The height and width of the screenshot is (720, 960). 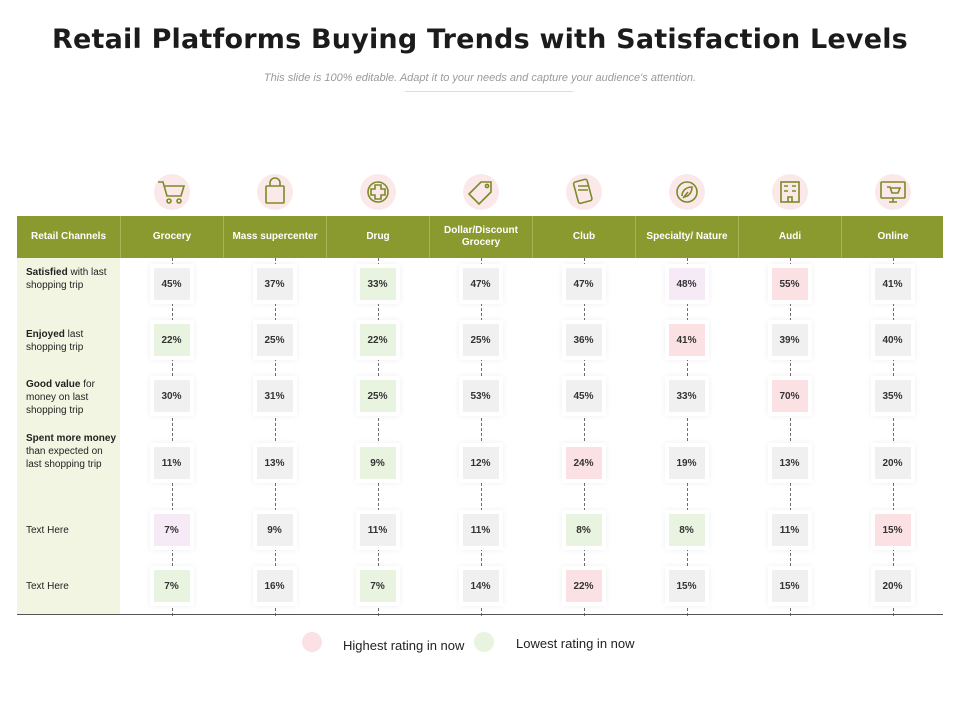 I want to click on computer-cart-icon, so click(x=893, y=192).